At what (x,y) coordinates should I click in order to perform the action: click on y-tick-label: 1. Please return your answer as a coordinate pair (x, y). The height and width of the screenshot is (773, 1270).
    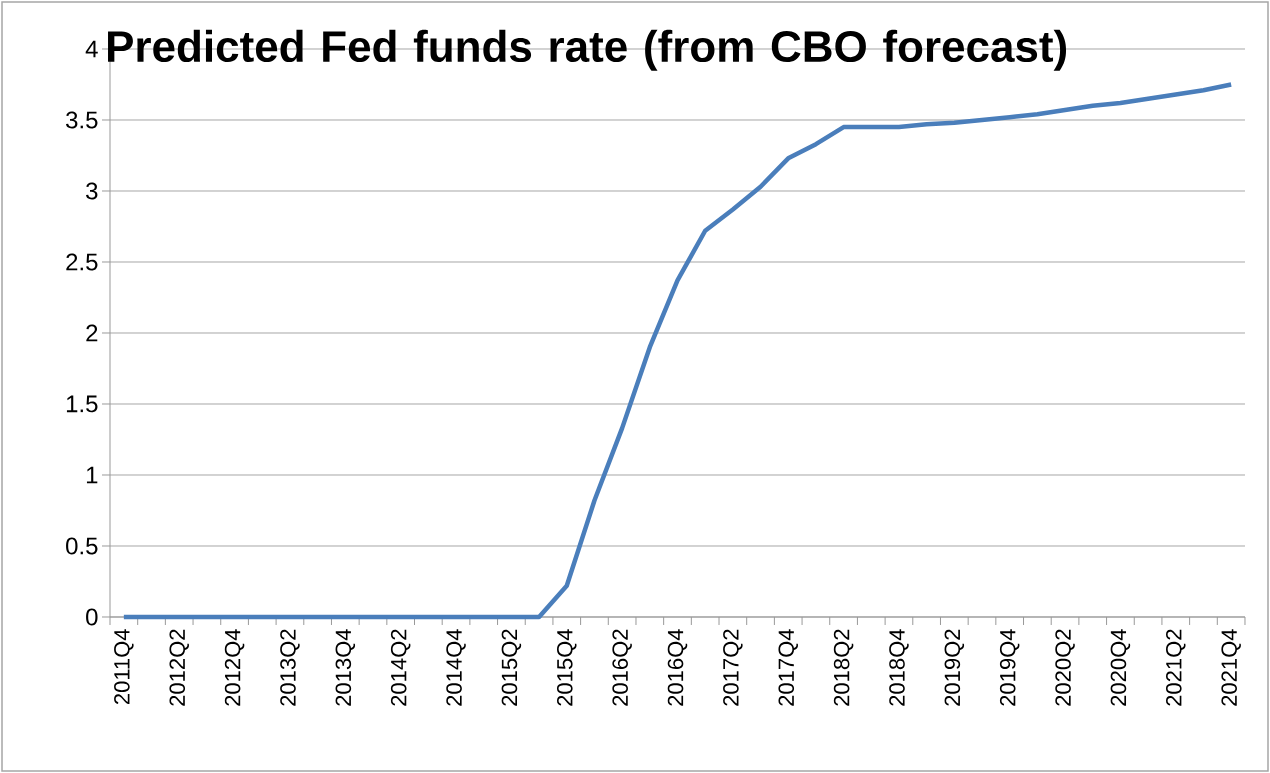
    Looking at the image, I should click on (92, 475).